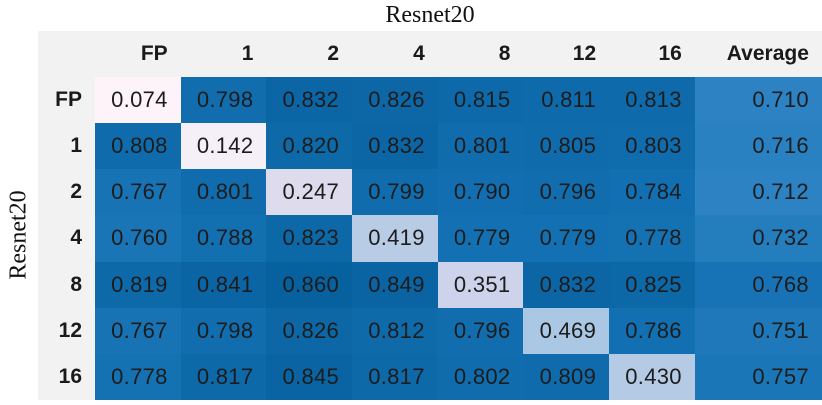 The image size is (822, 405). What do you see at coordinates (309, 54) in the screenshot?
I see `column-header: 2` at bounding box center [309, 54].